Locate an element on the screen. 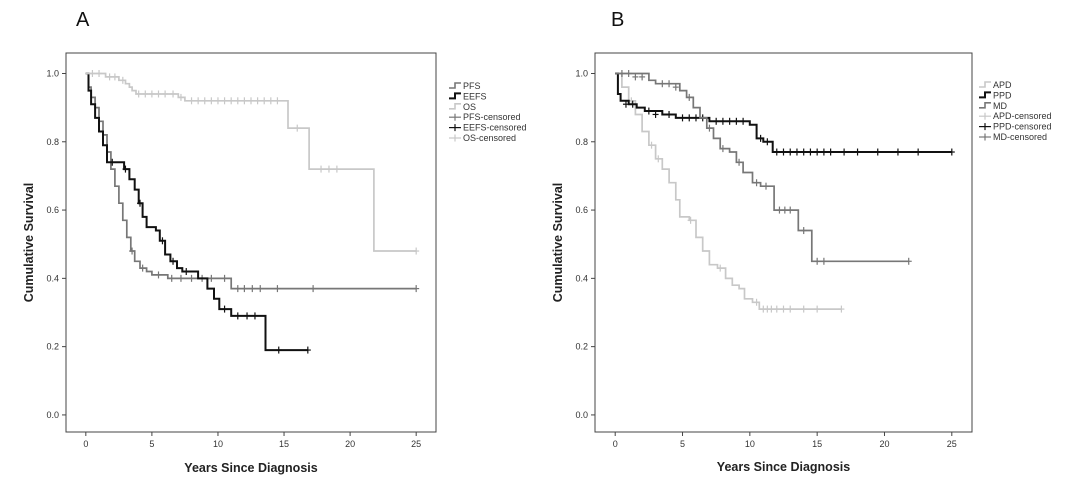 The width and height of the screenshot is (1080, 485). legend-item: PFS is located at coordinates (465, 86).